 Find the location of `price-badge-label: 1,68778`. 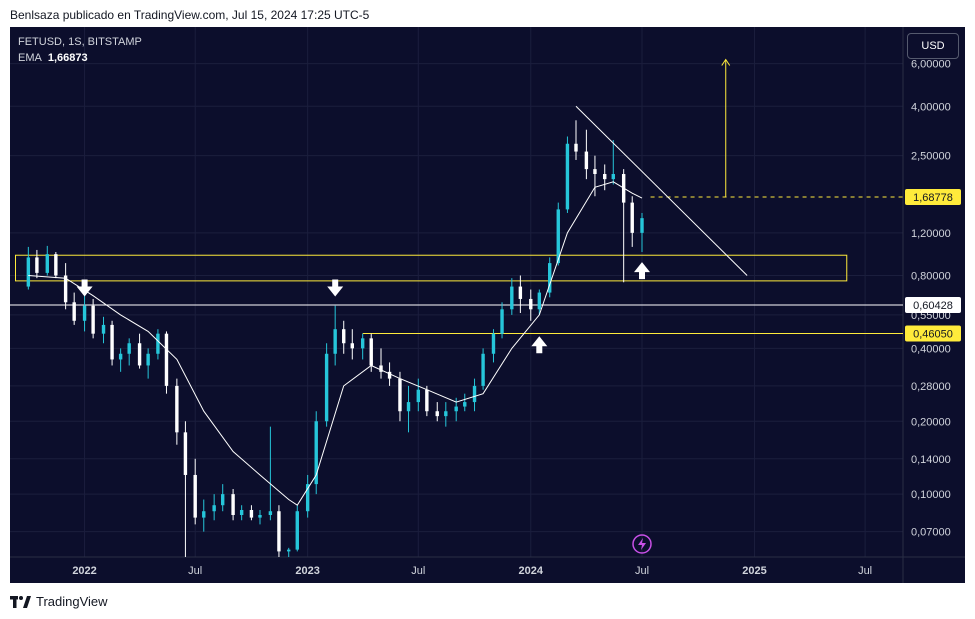

price-badge-label: 1,68778 is located at coordinates (933, 198).